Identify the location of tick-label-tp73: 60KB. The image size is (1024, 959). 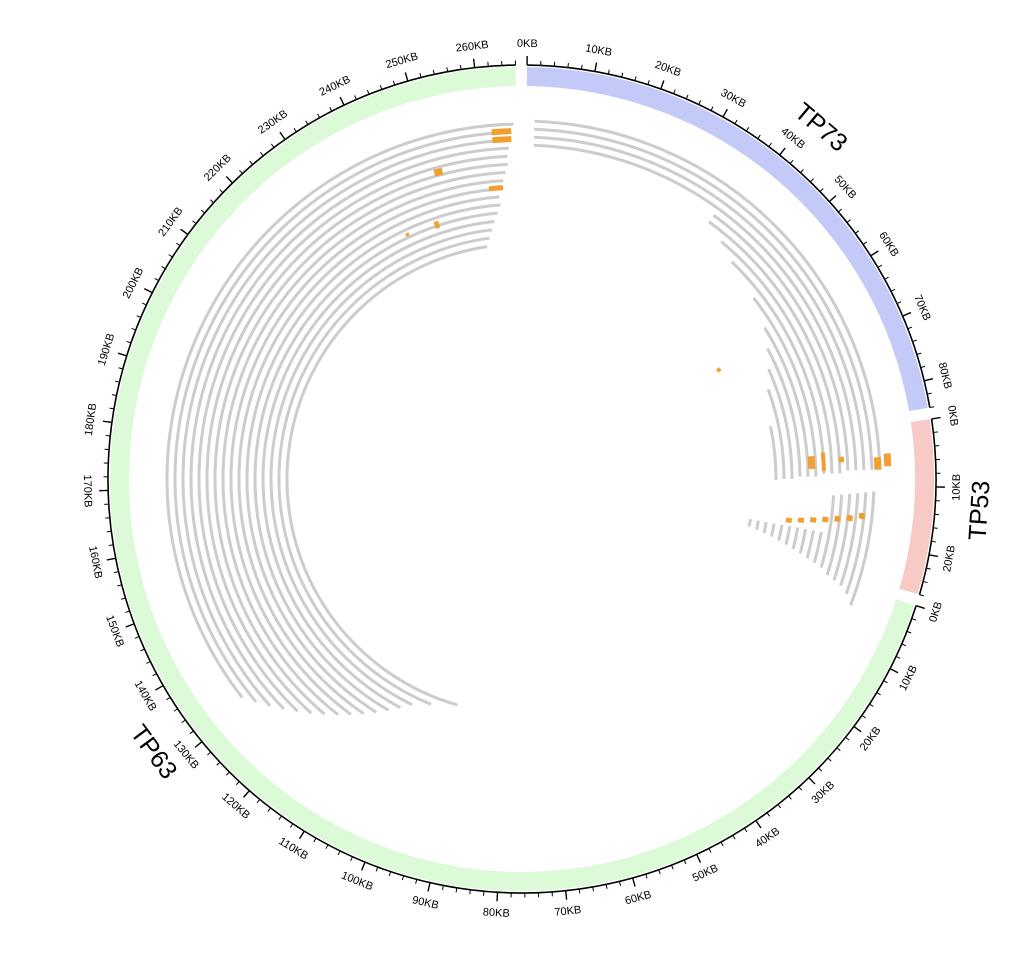
(888, 244).